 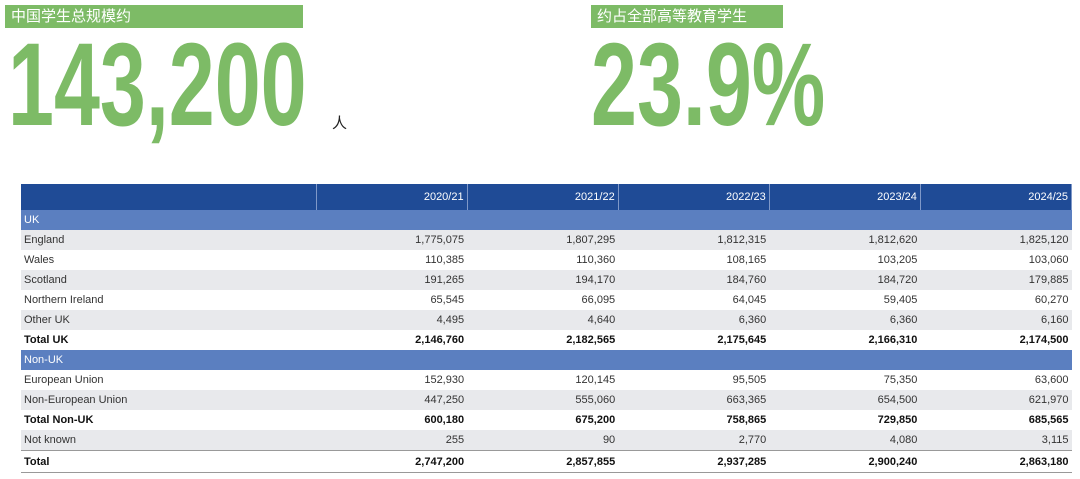 What do you see at coordinates (1048, 420) in the screenshot?
I see `table-cell: 685,565` at bounding box center [1048, 420].